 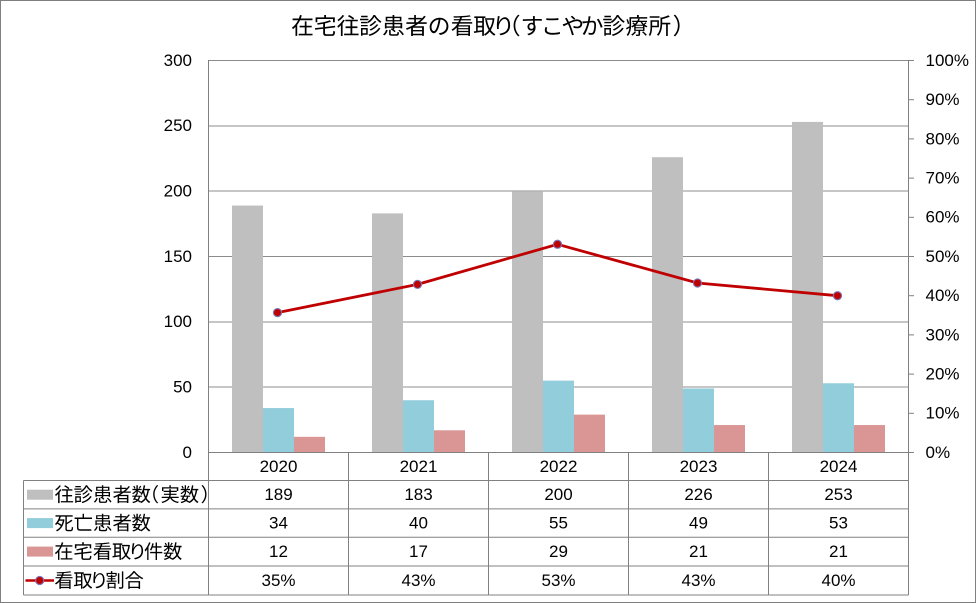 I want to click on svg-text: 2021, so click(x=419, y=466).